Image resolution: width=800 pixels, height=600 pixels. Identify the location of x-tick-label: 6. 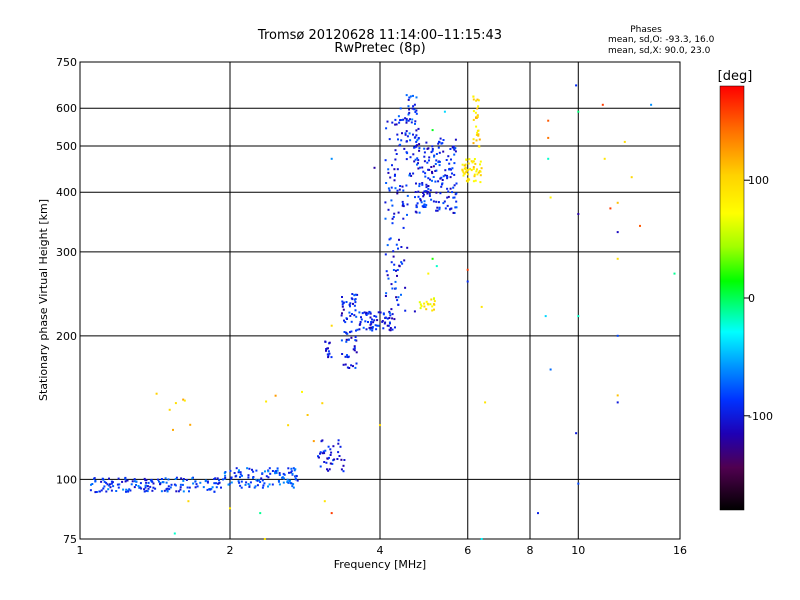
(467, 550).